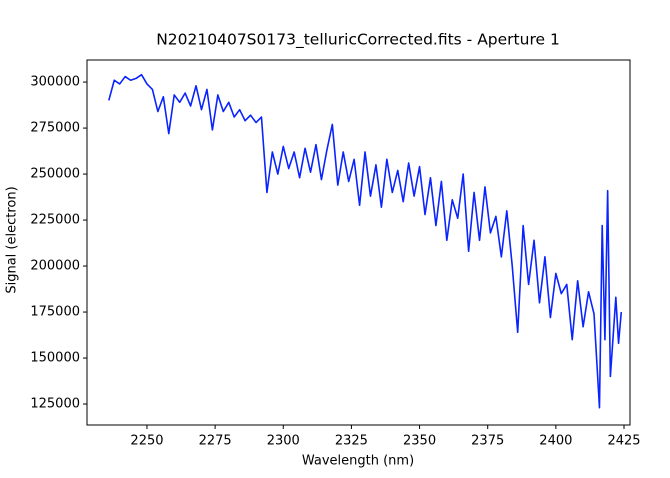  What do you see at coordinates (146, 441) in the screenshot?
I see `x-tick-label: 2250` at bounding box center [146, 441].